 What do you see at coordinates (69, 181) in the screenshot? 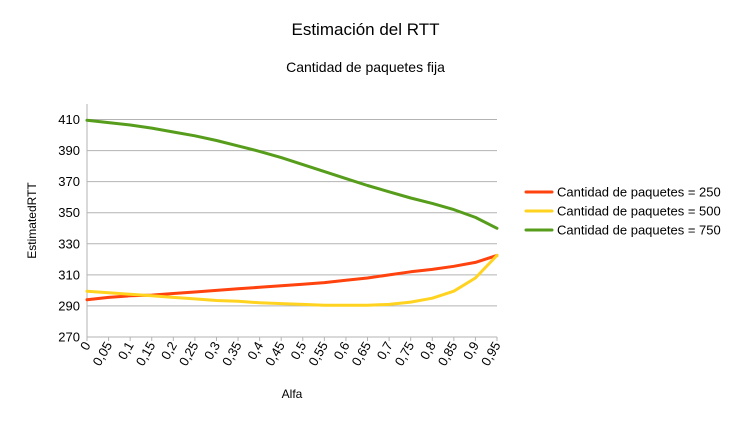
I see `y-tick-label: 370` at bounding box center [69, 181].